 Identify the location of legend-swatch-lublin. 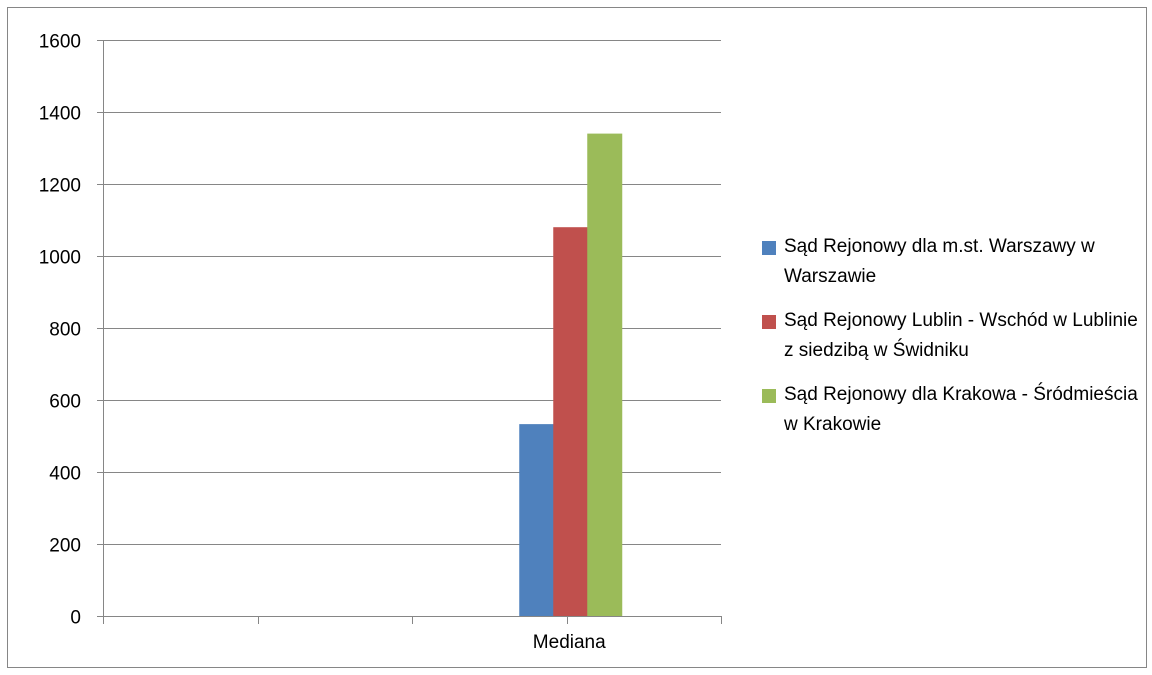
(769, 322).